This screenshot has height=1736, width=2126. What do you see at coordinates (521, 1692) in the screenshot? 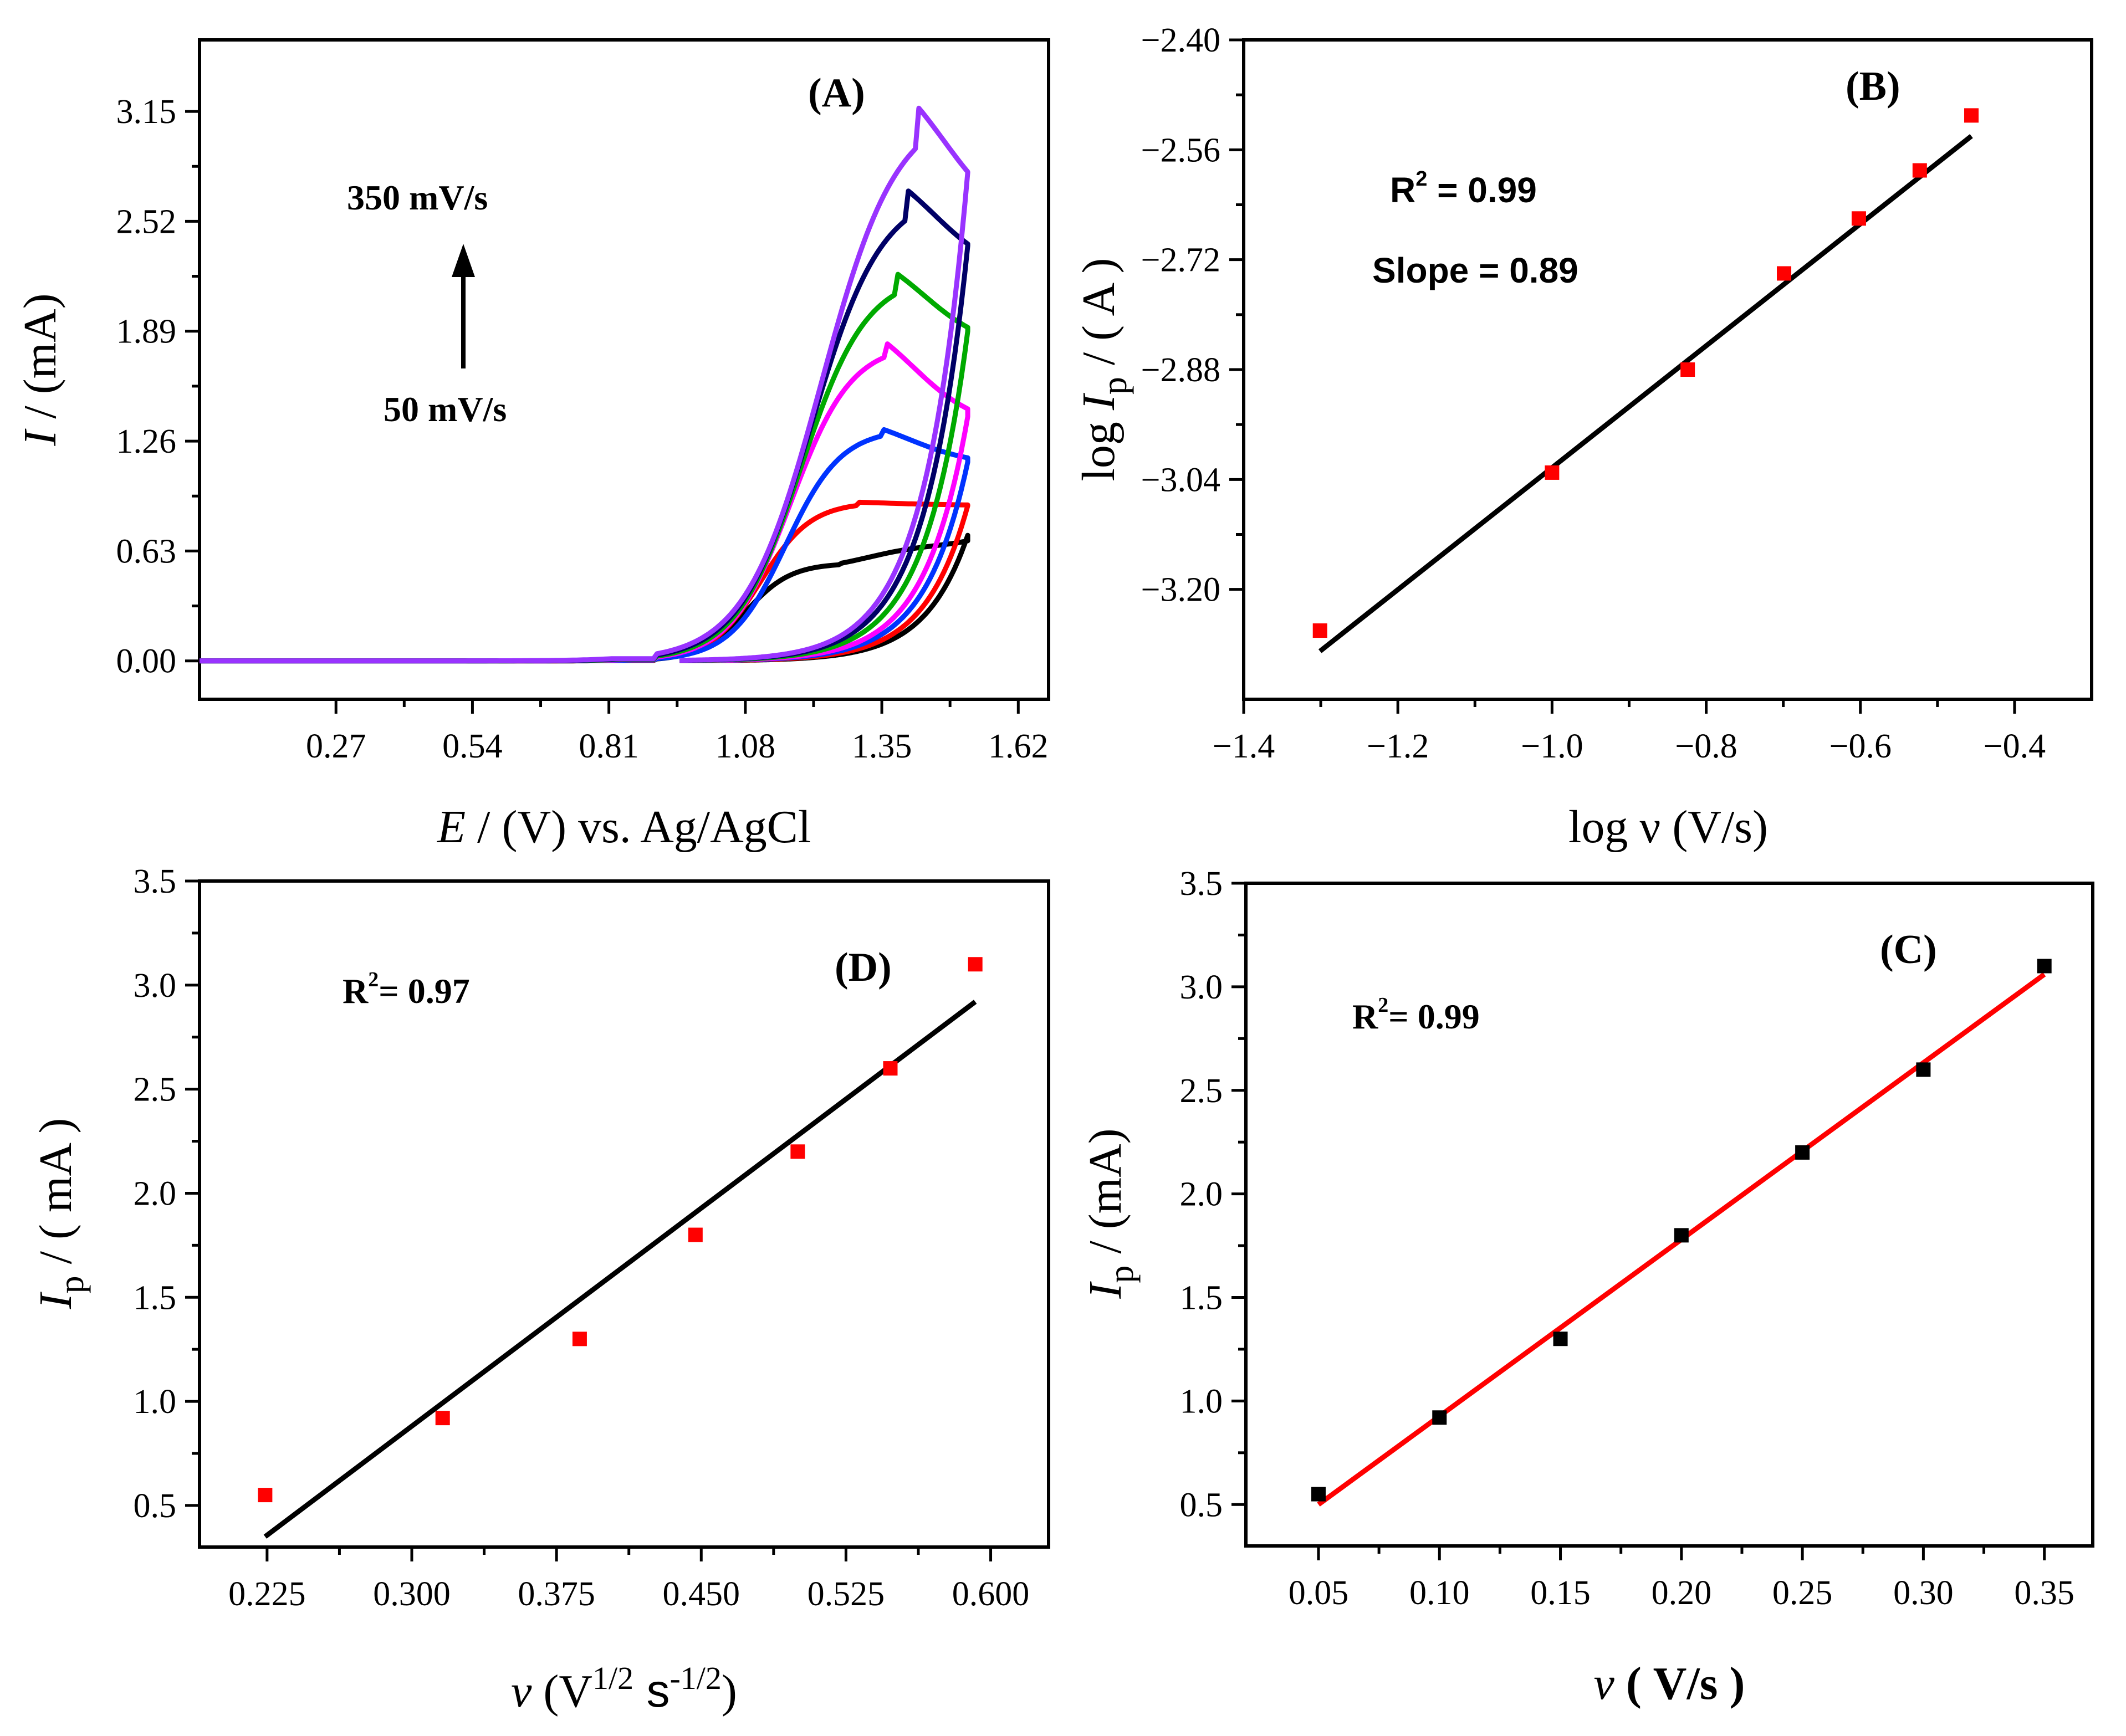
I see `panel-d-xlabel-symbol: ν` at bounding box center [521, 1692].